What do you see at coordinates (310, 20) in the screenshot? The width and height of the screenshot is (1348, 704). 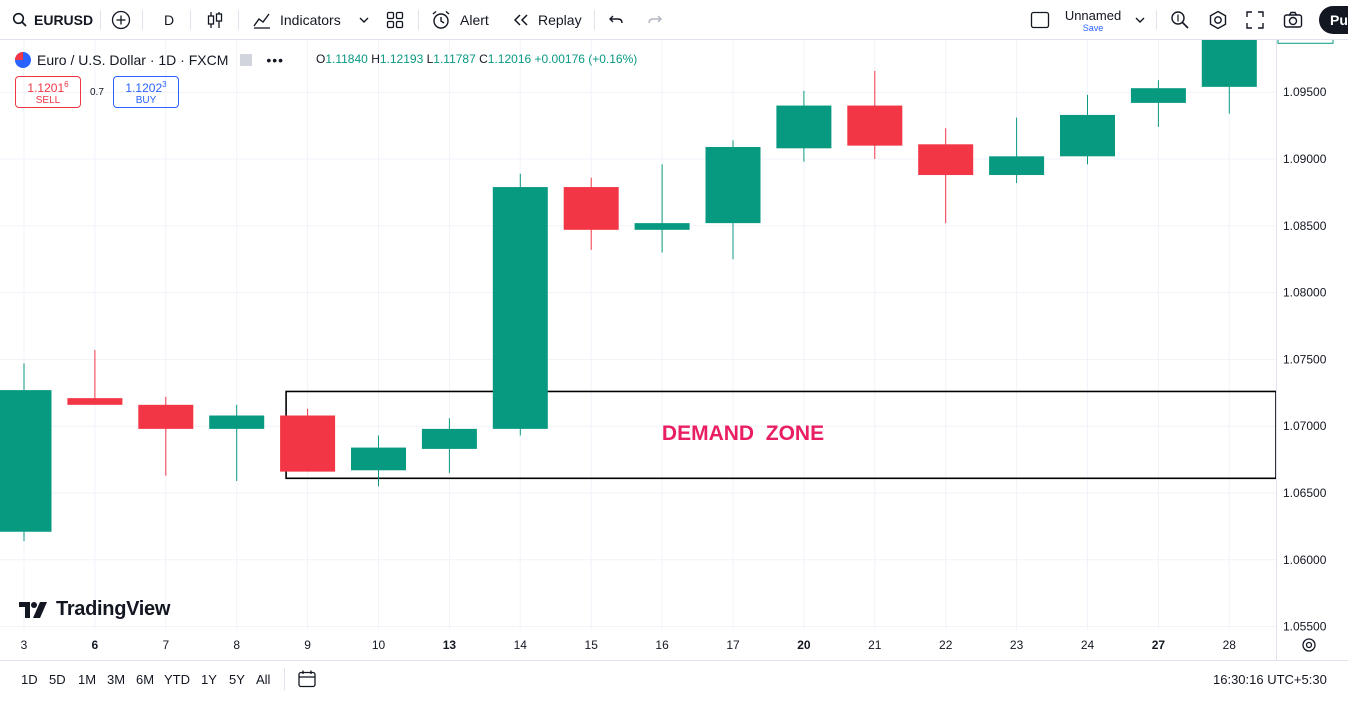 I see `indicators-label: Indicators` at bounding box center [310, 20].